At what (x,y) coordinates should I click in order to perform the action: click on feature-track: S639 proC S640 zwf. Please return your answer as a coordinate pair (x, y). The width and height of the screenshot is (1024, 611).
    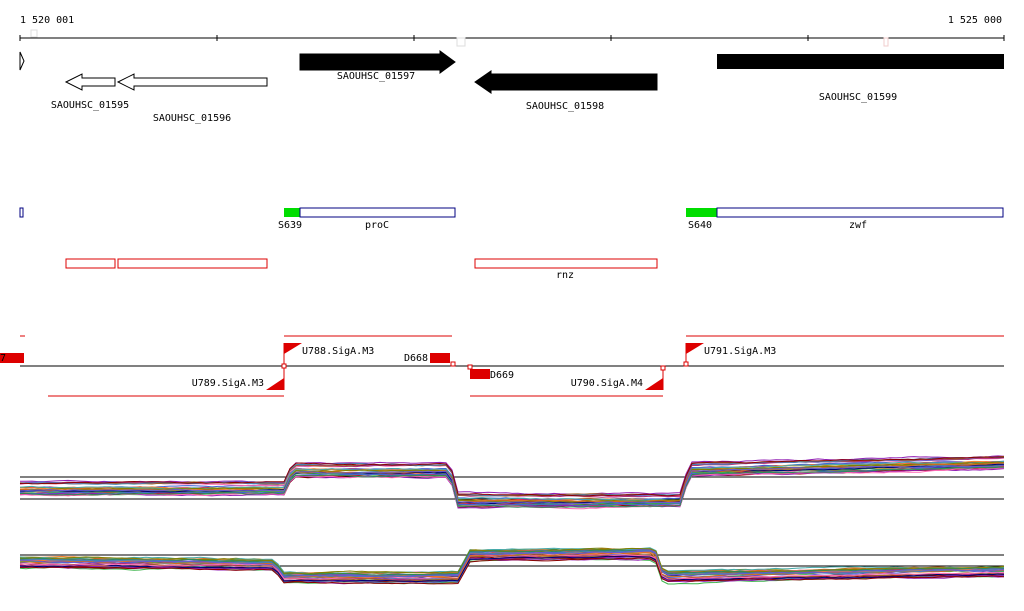
    Looking at the image, I should click on (511, 219).